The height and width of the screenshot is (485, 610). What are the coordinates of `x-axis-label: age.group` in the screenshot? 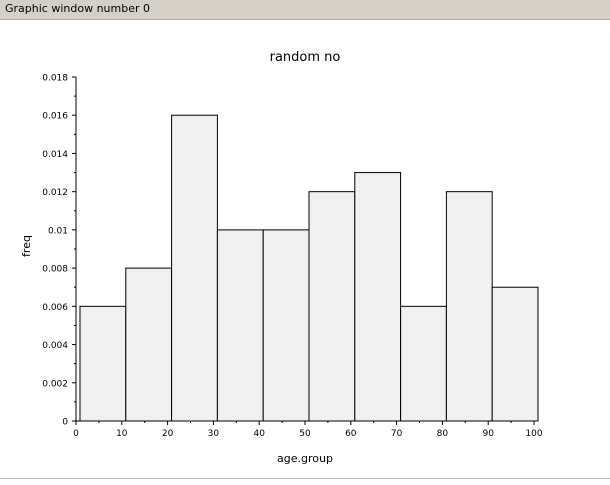 It's located at (305, 458).